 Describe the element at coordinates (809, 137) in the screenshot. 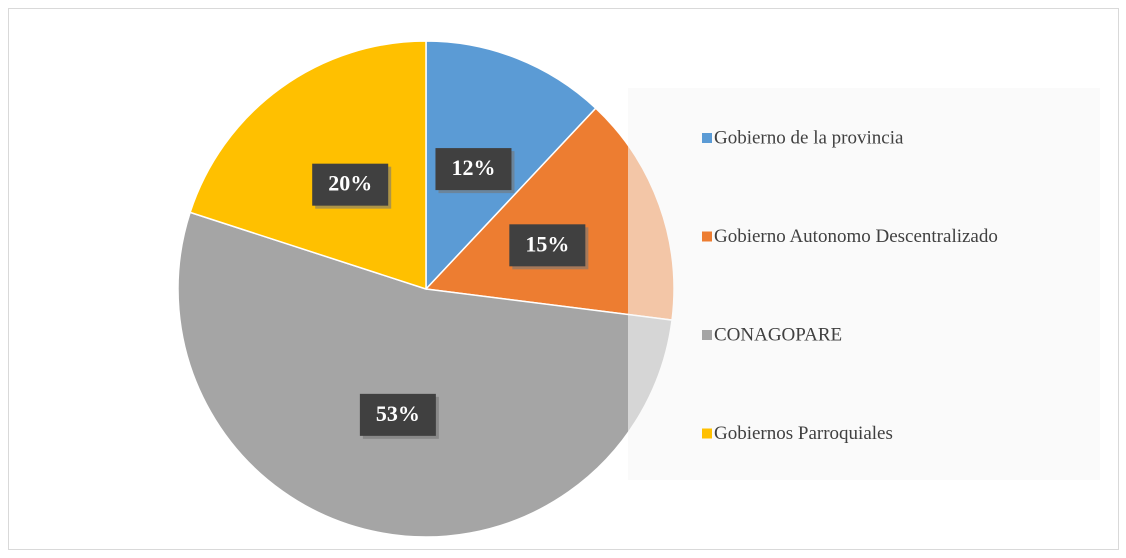

I see `legend-label: Gobierno de la provincia` at that location.